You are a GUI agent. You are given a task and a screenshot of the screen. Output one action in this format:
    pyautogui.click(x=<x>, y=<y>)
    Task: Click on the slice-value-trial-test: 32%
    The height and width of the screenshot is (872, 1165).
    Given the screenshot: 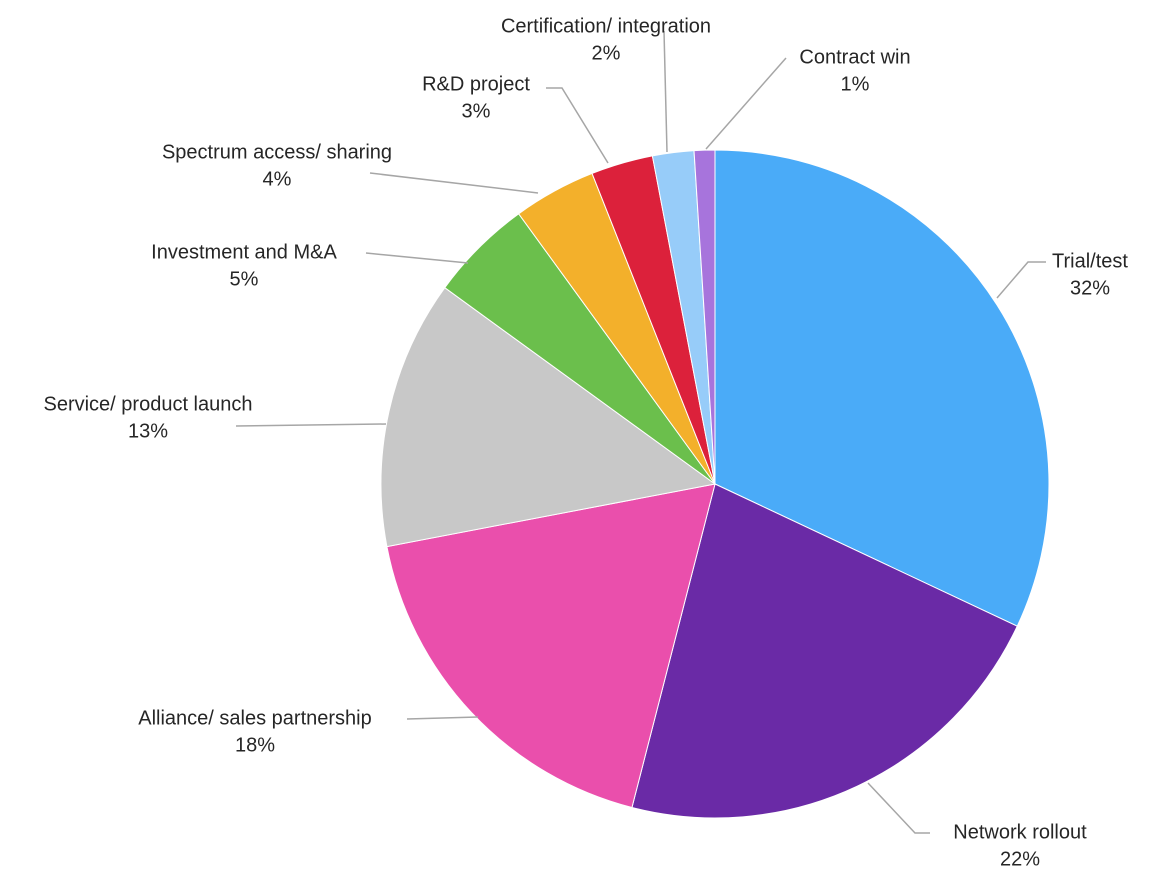 What is the action you would take?
    pyautogui.click(x=1090, y=288)
    